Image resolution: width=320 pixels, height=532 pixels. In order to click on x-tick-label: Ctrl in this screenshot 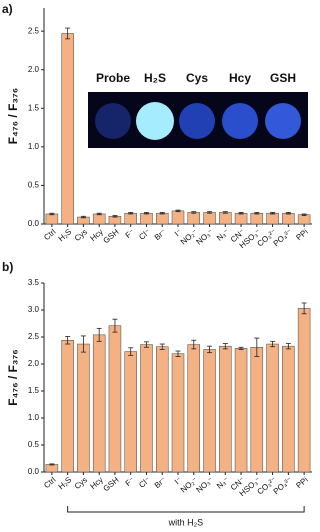, I will do `click(49, 482)`.